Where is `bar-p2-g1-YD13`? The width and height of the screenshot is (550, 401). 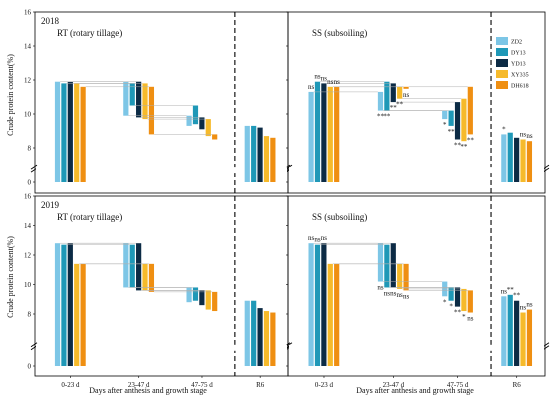 bar-p2-g1-YD13 is located at coordinates (139, 267).